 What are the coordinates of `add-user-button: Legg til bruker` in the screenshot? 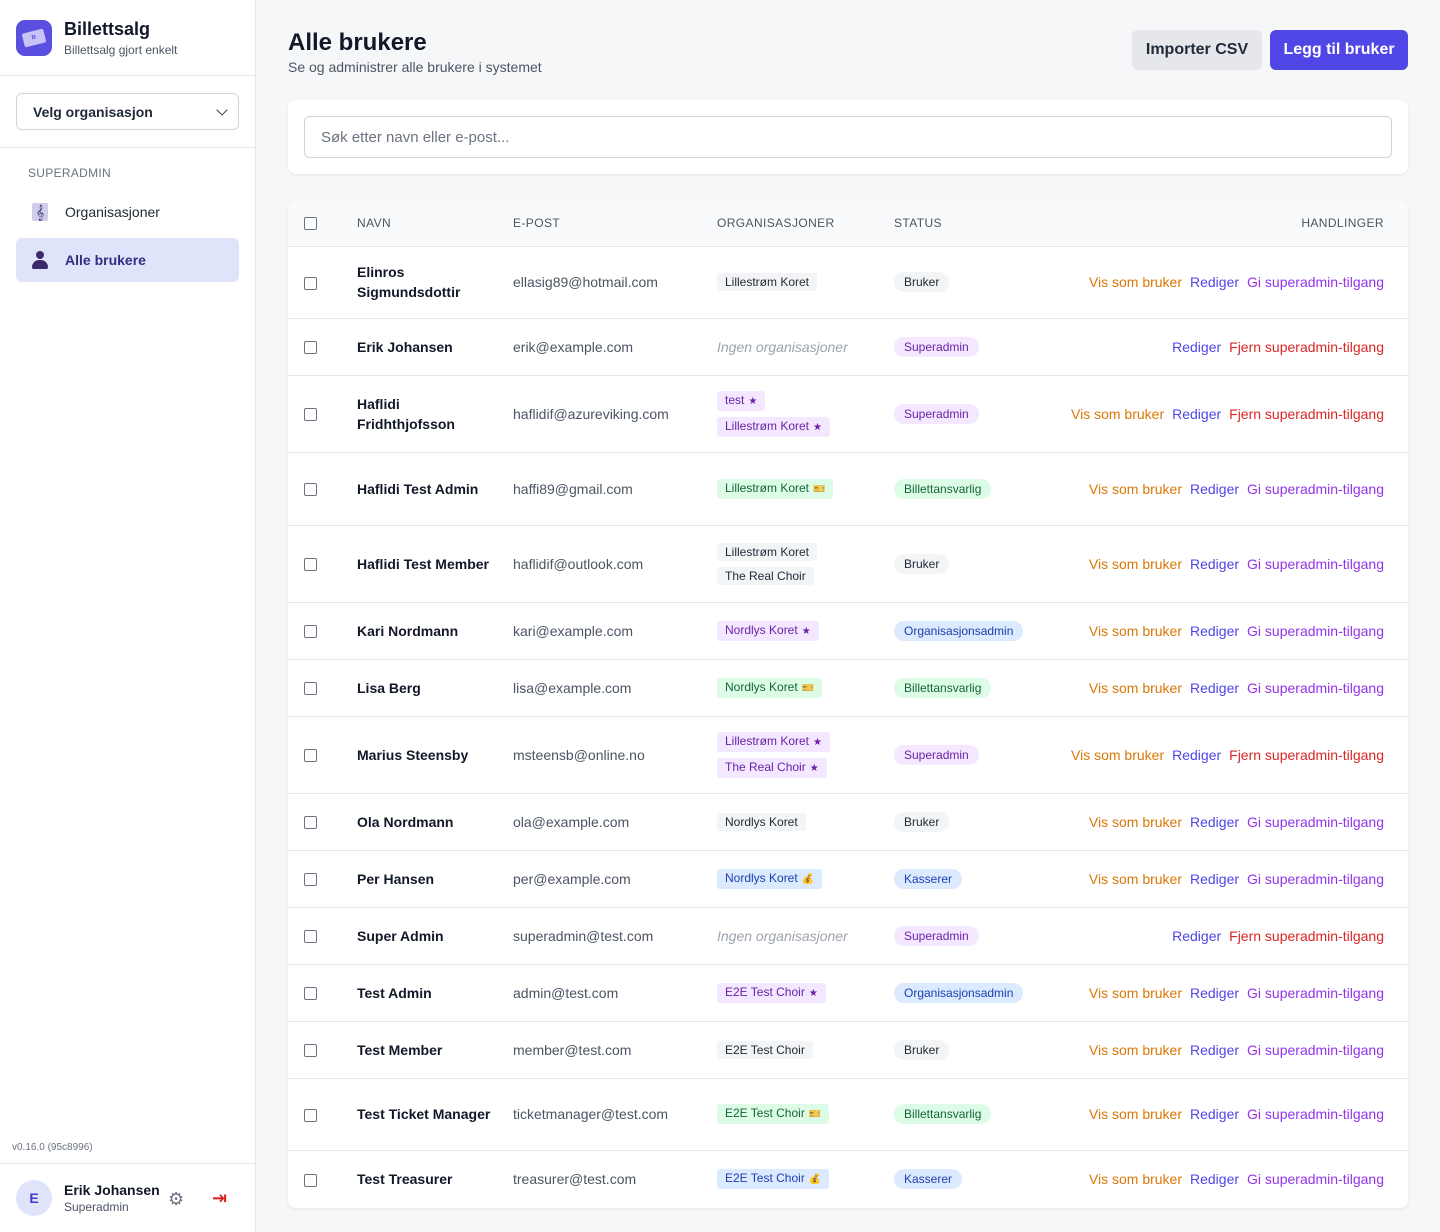 It's located at (1339, 50).